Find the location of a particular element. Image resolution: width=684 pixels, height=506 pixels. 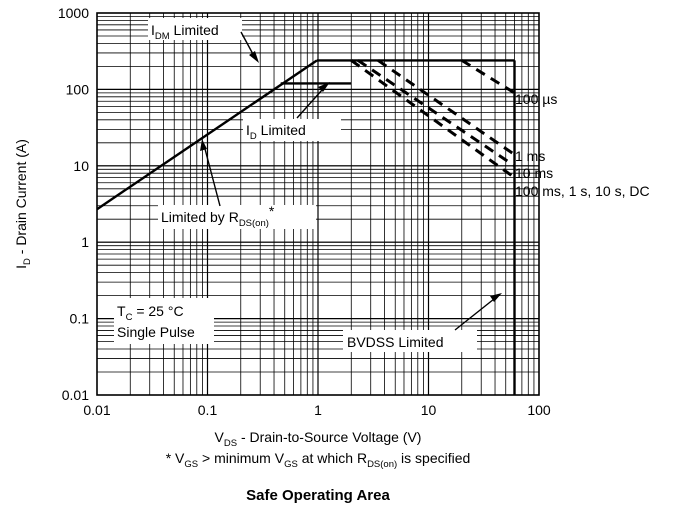

id-arrow is located at coordinates (309, 104).